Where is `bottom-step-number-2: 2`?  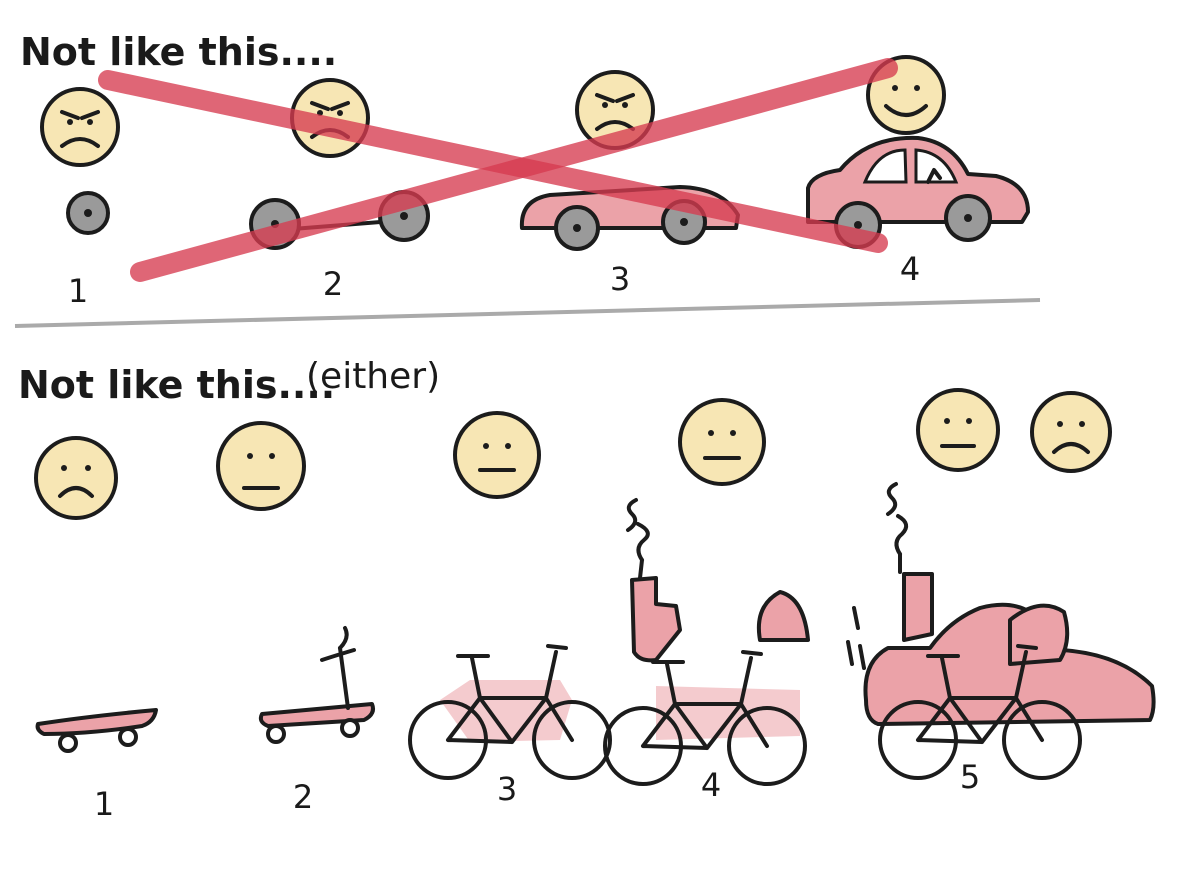 bottom-step-number-2: 2 is located at coordinates (303, 797).